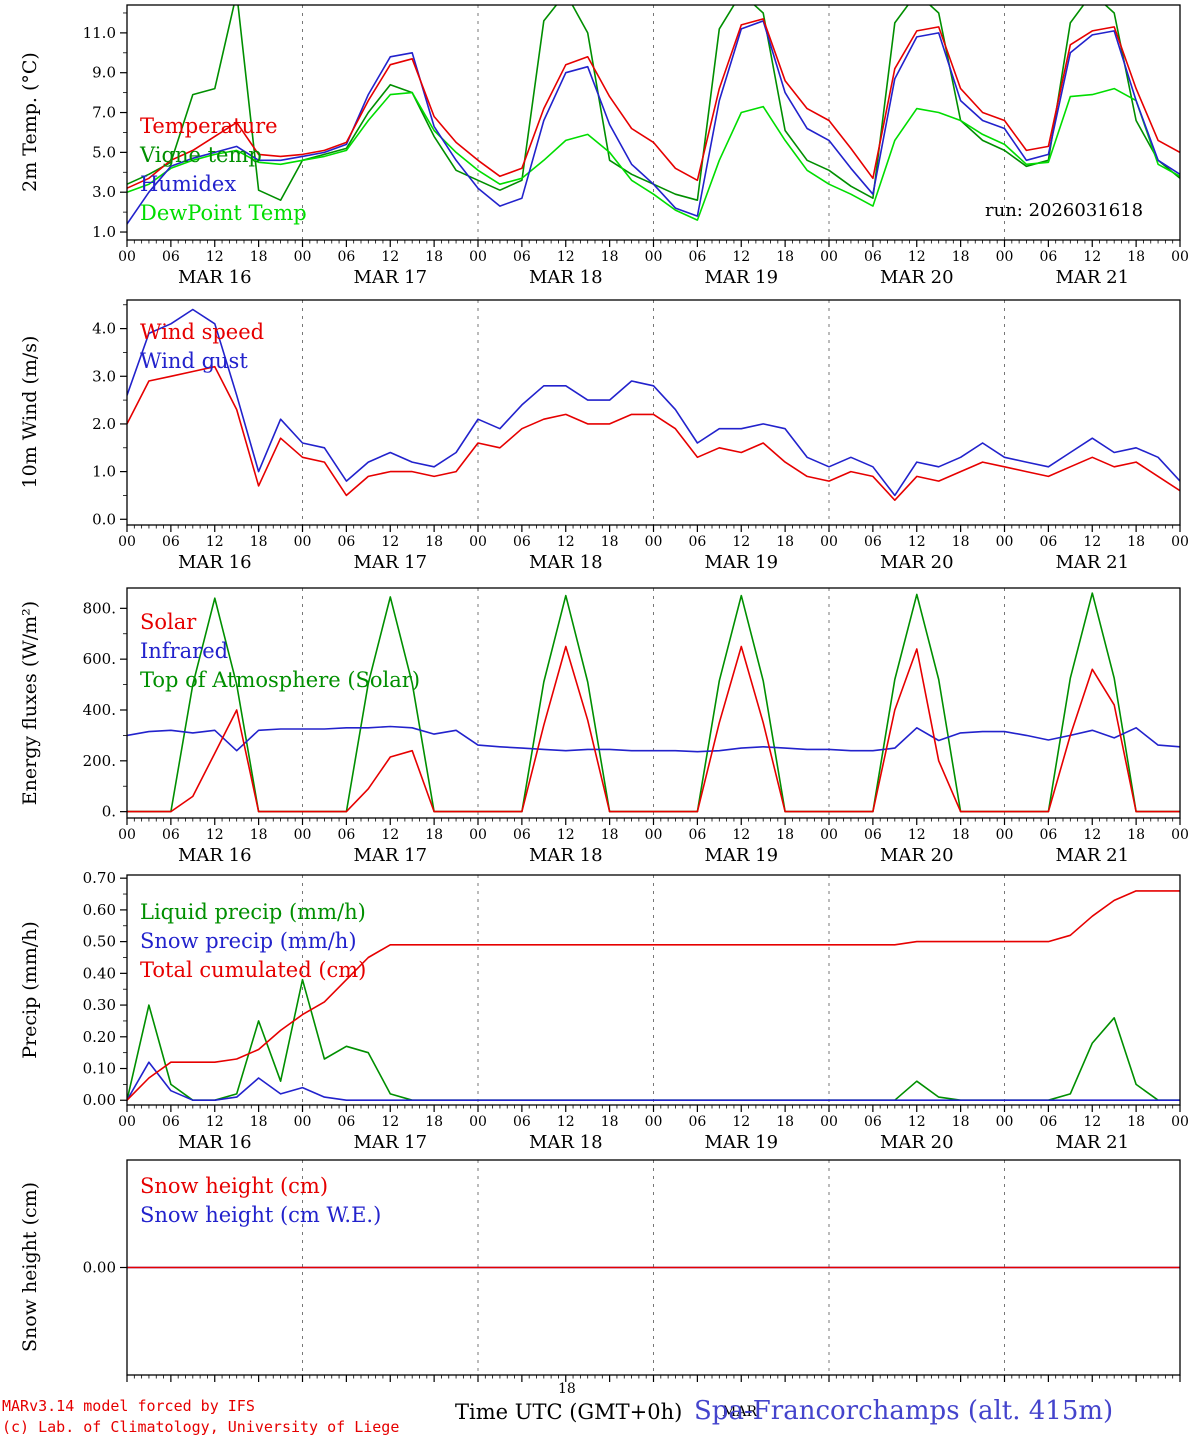 This screenshot has height=1440, width=1194. What do you see at coordinates (739, 1412) in the screenshot?
I see `x-label-remnant-mar: MAR` at bounding box center [739, 1412].